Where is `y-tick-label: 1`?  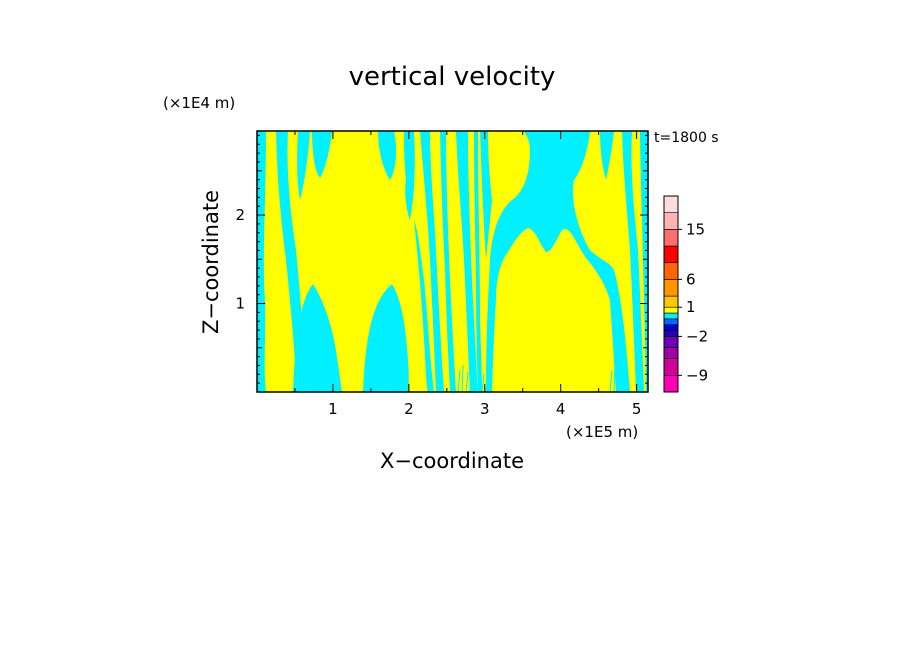
y-tick-label: 1 is located at coordinates (240, 304).